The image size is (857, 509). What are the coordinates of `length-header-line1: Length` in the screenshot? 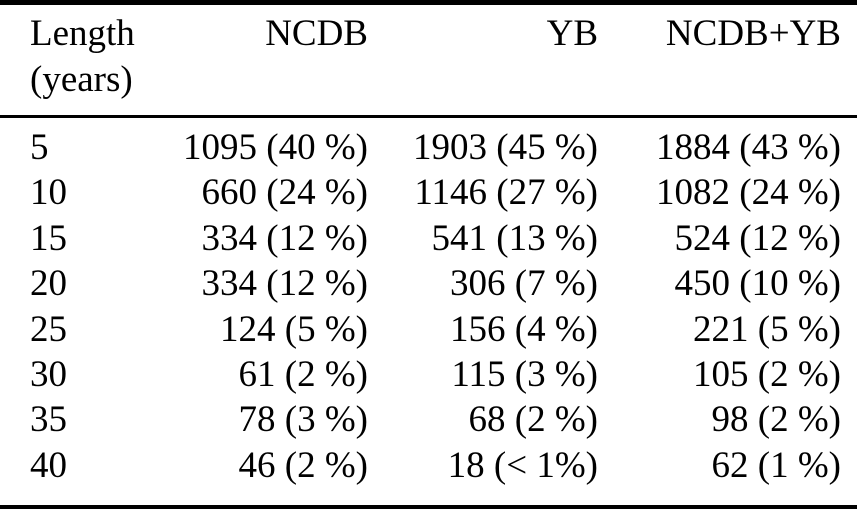 It's located at (82, 33).